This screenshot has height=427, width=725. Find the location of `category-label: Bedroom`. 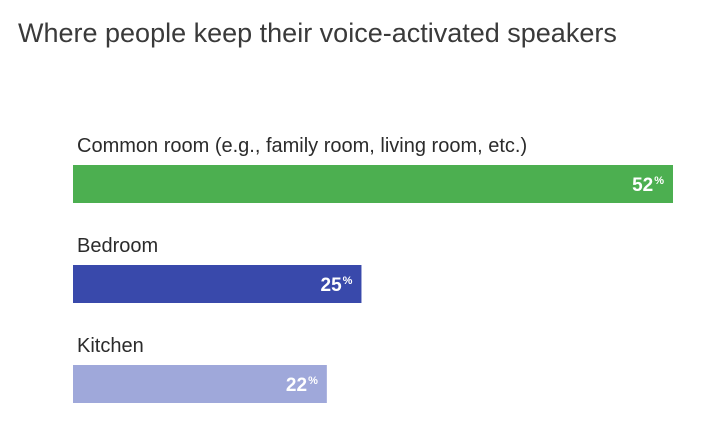

category-label: Bedroom is located at coordinates (117, 246).